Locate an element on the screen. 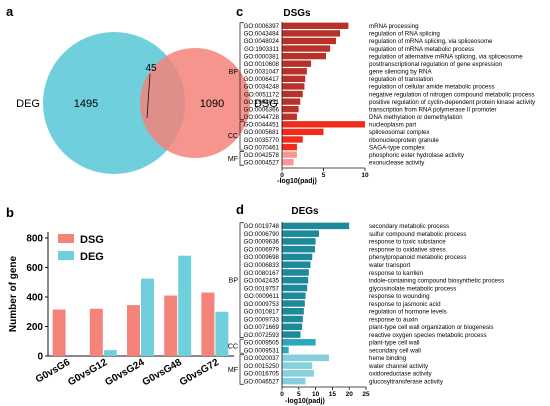 The width and height of the screenshot is (550, 406). legend-label-deg: DEG is located at coordinates (92, 257).